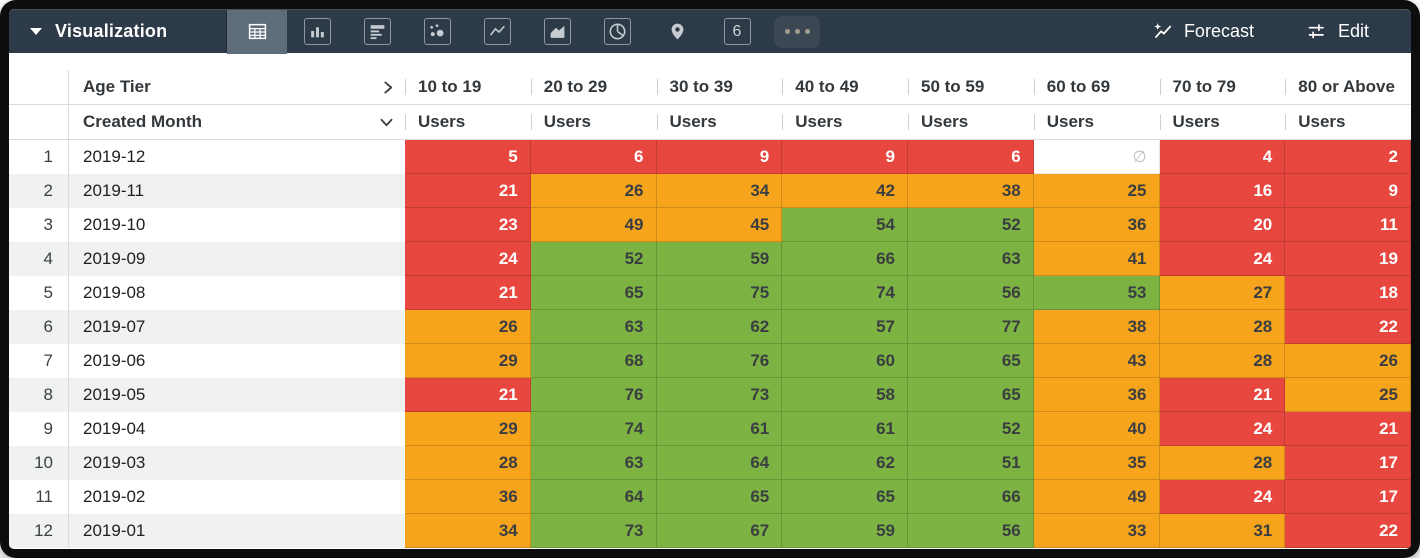 The width and height of the screenshot is (1420, 558). I want to click on viz-type-single-value-button: 6, so click(737, 32).